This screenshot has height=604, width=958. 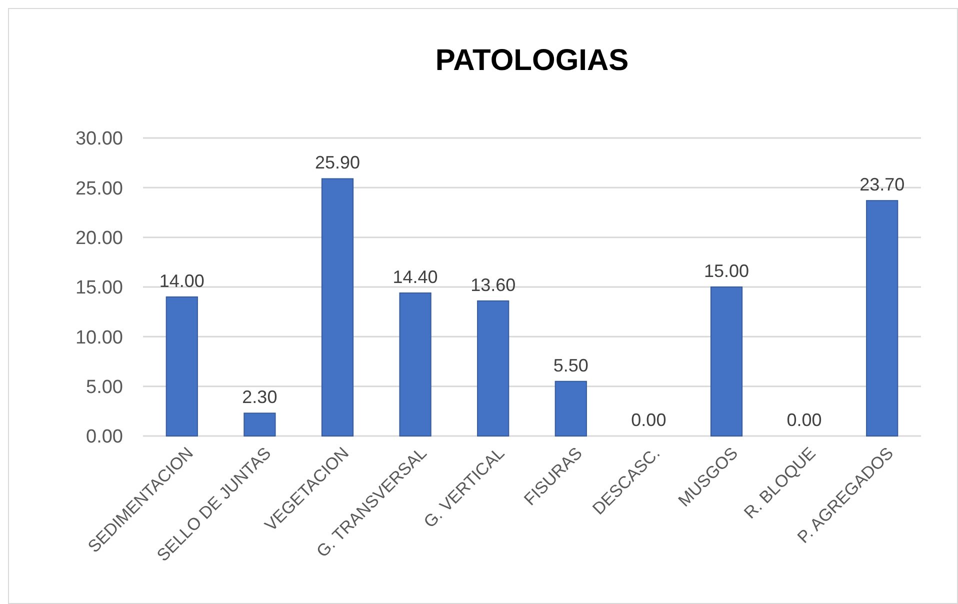 I want to click on y-tick-label: 25.00, so click(x=99, y=189).